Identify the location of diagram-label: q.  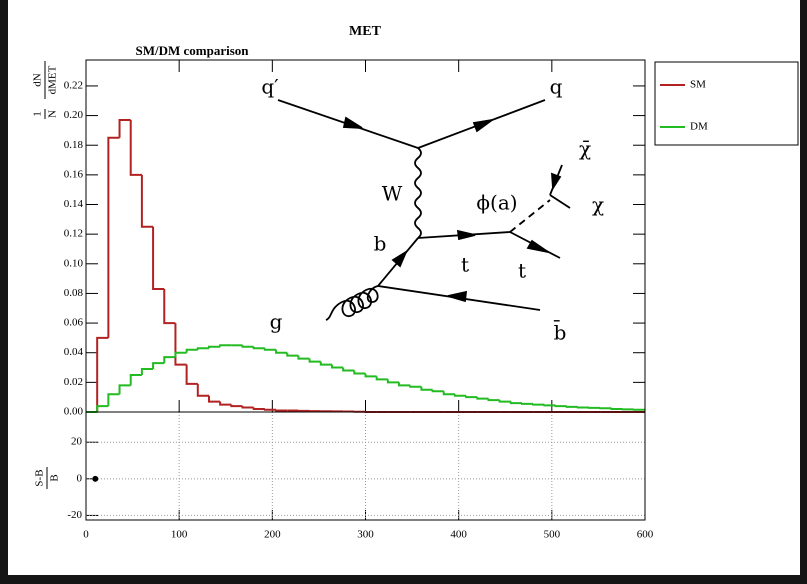
(556, 87).